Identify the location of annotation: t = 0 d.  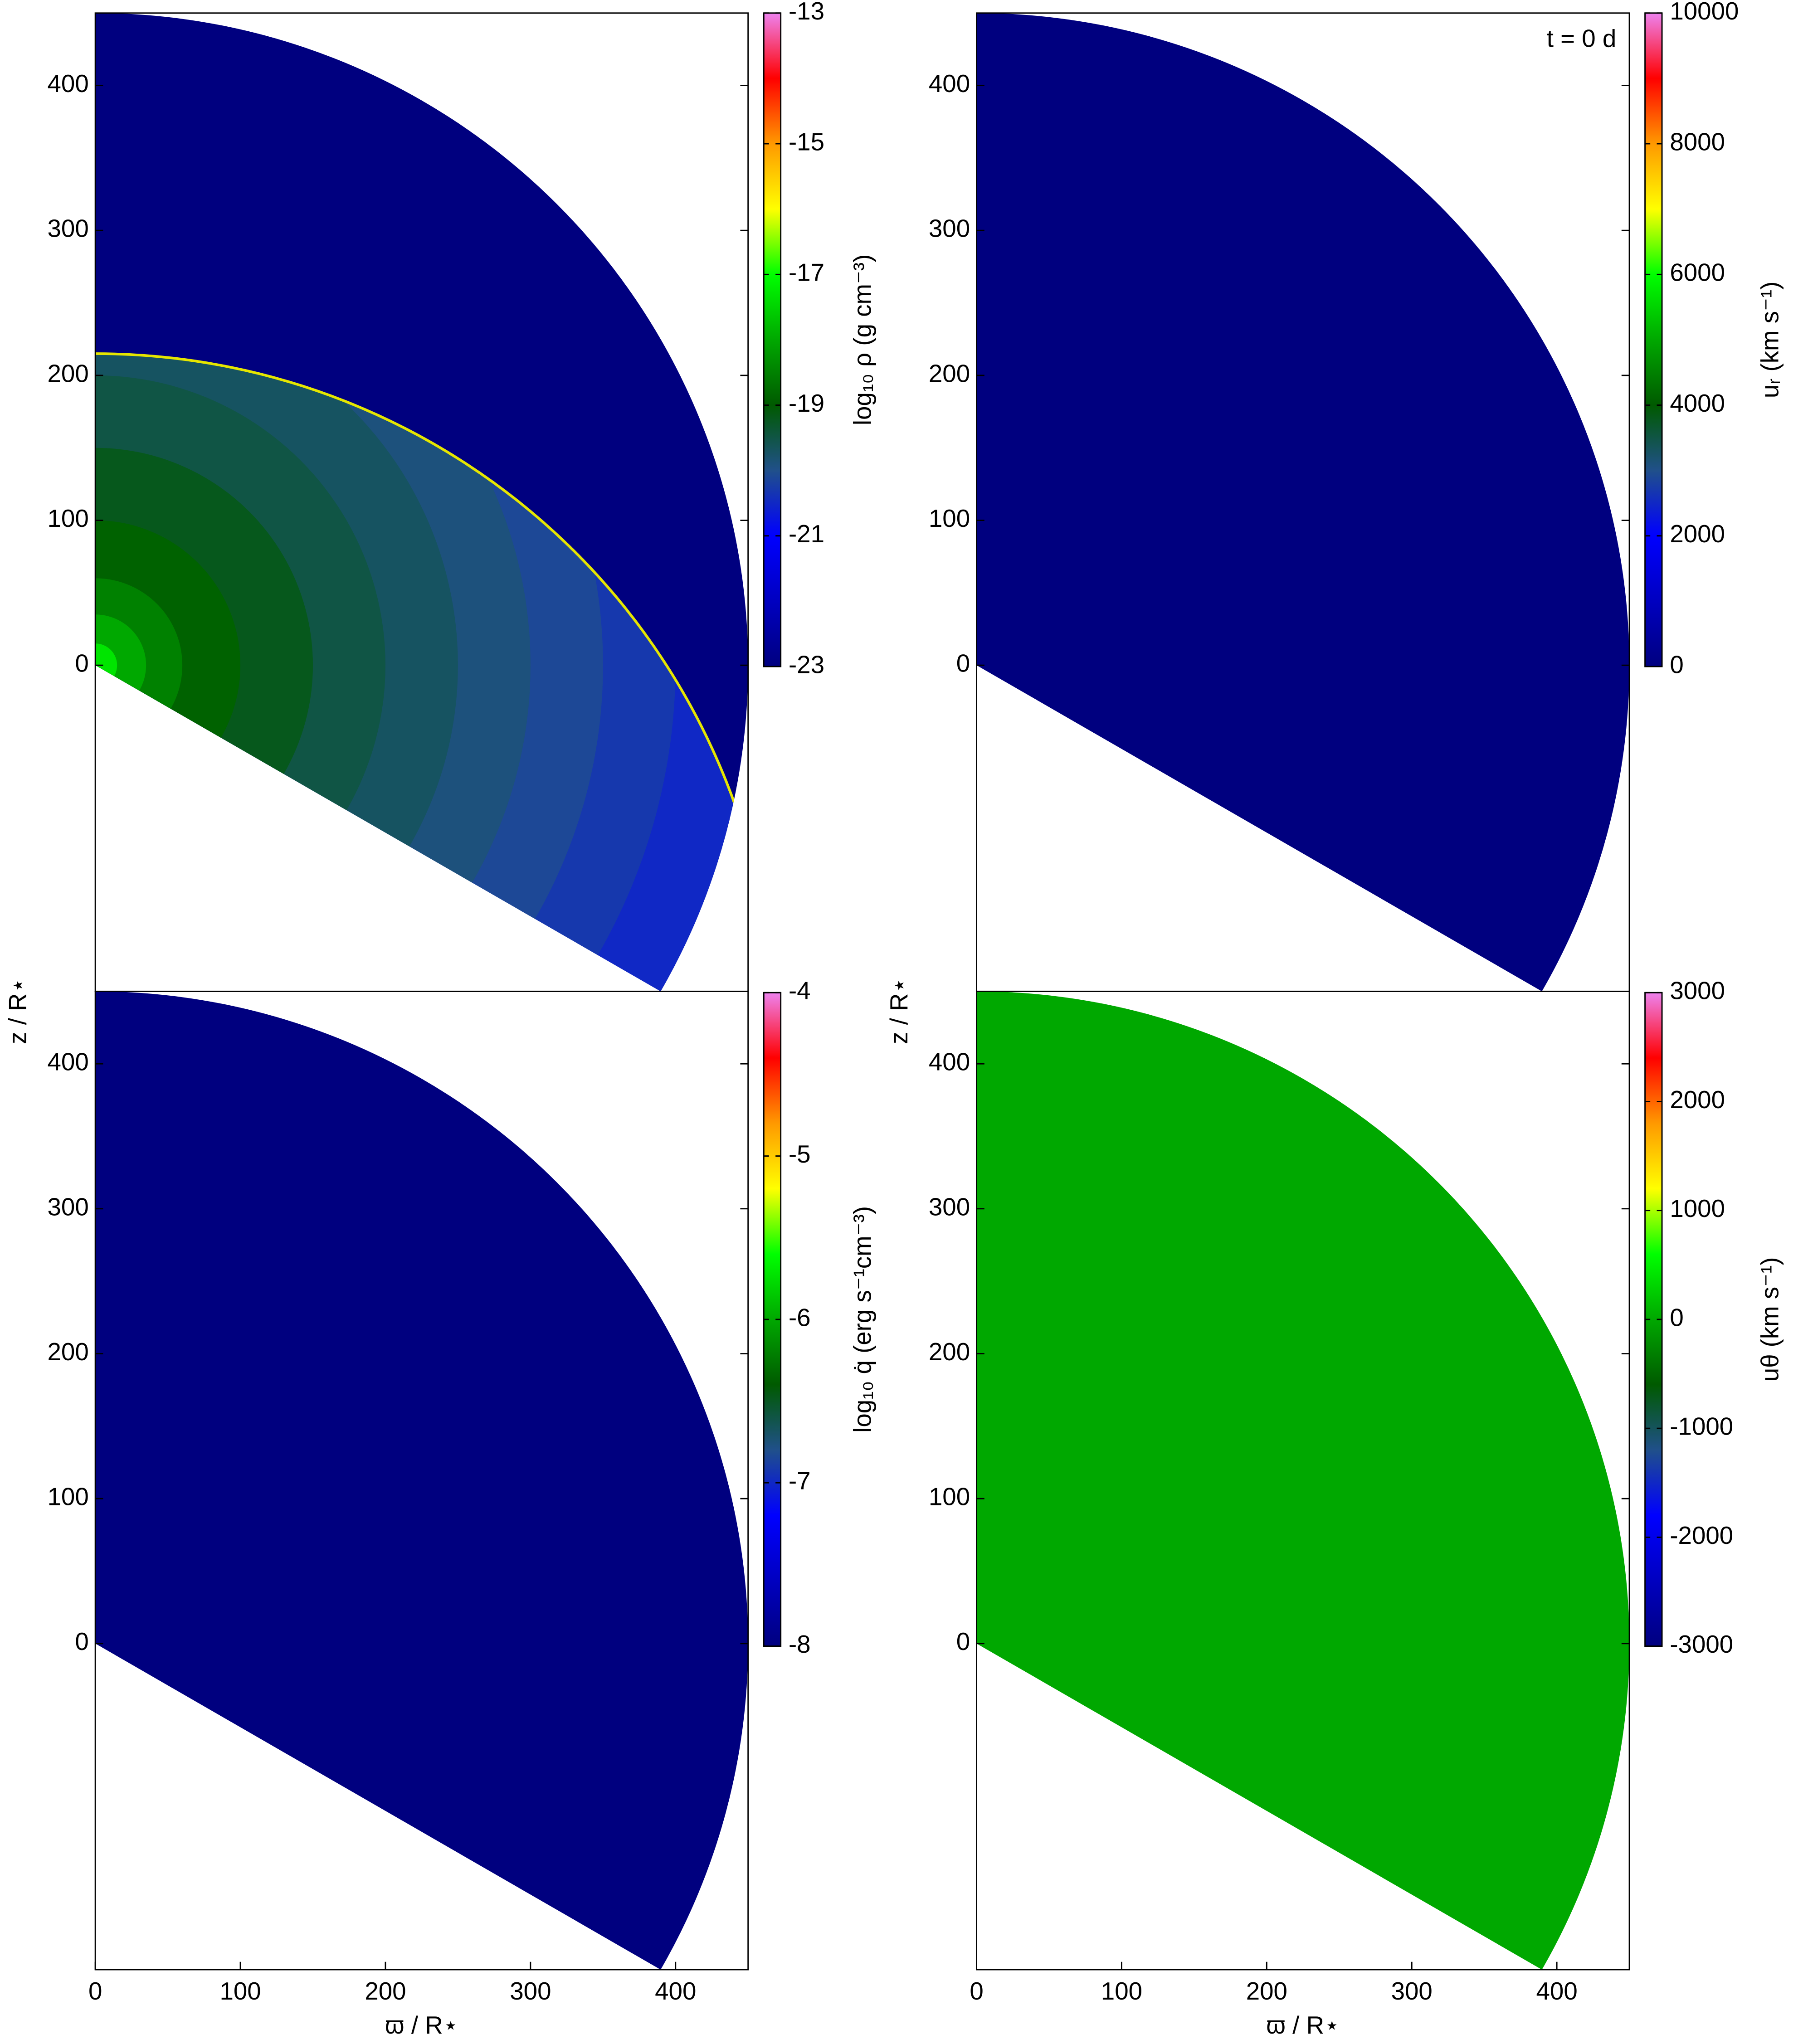
(1582, 38).